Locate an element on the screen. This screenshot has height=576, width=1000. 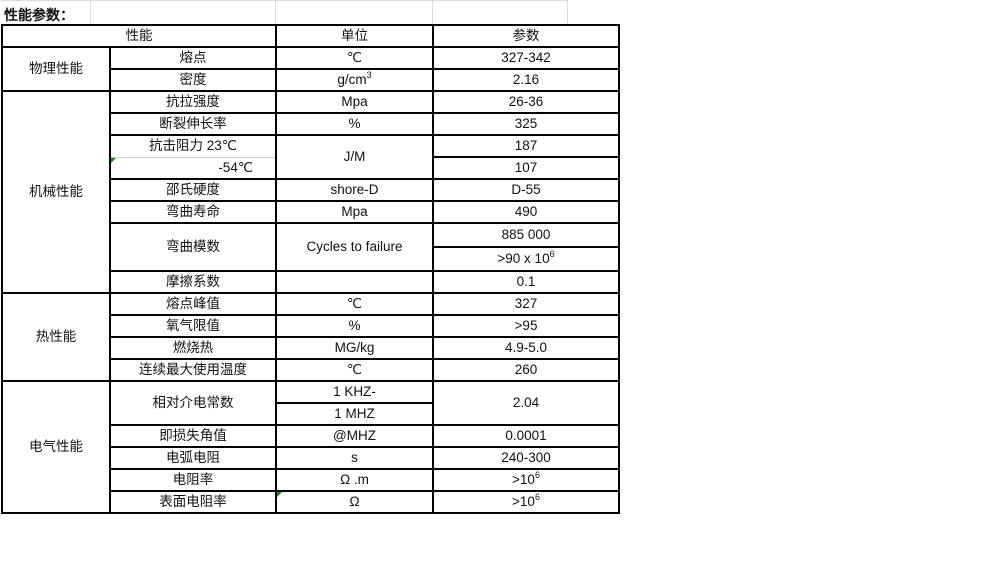
property-unit: MG/kg is located at coordinates (354, 348).